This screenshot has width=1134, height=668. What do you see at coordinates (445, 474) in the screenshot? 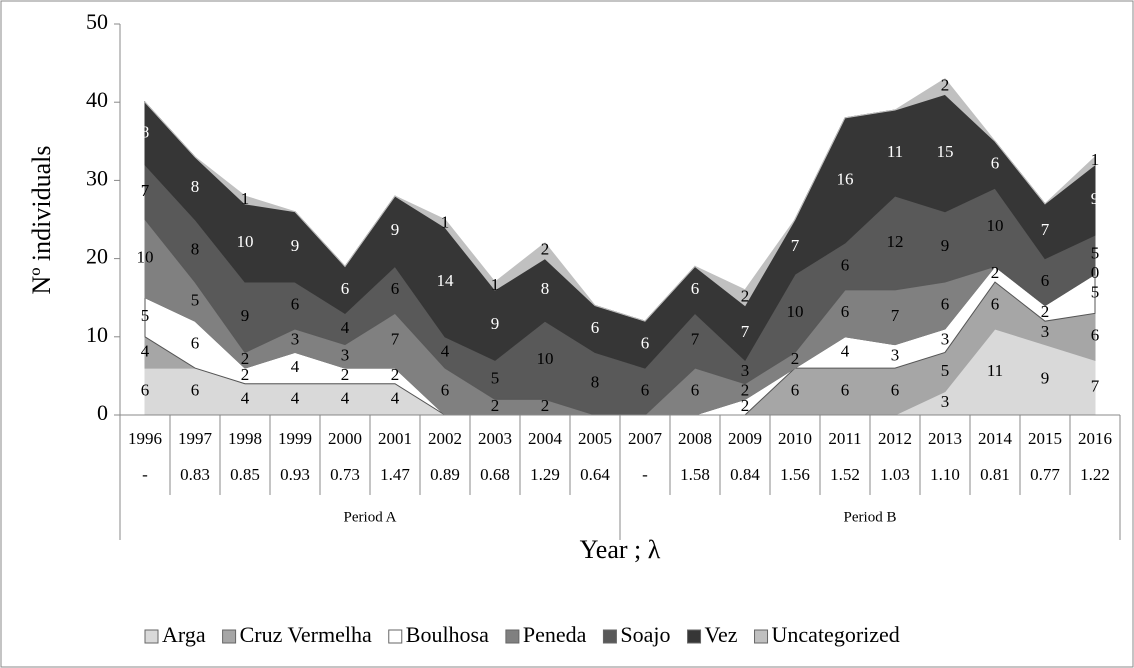
I see `lambda-label: 0.89` at bounding box center [445, 474].